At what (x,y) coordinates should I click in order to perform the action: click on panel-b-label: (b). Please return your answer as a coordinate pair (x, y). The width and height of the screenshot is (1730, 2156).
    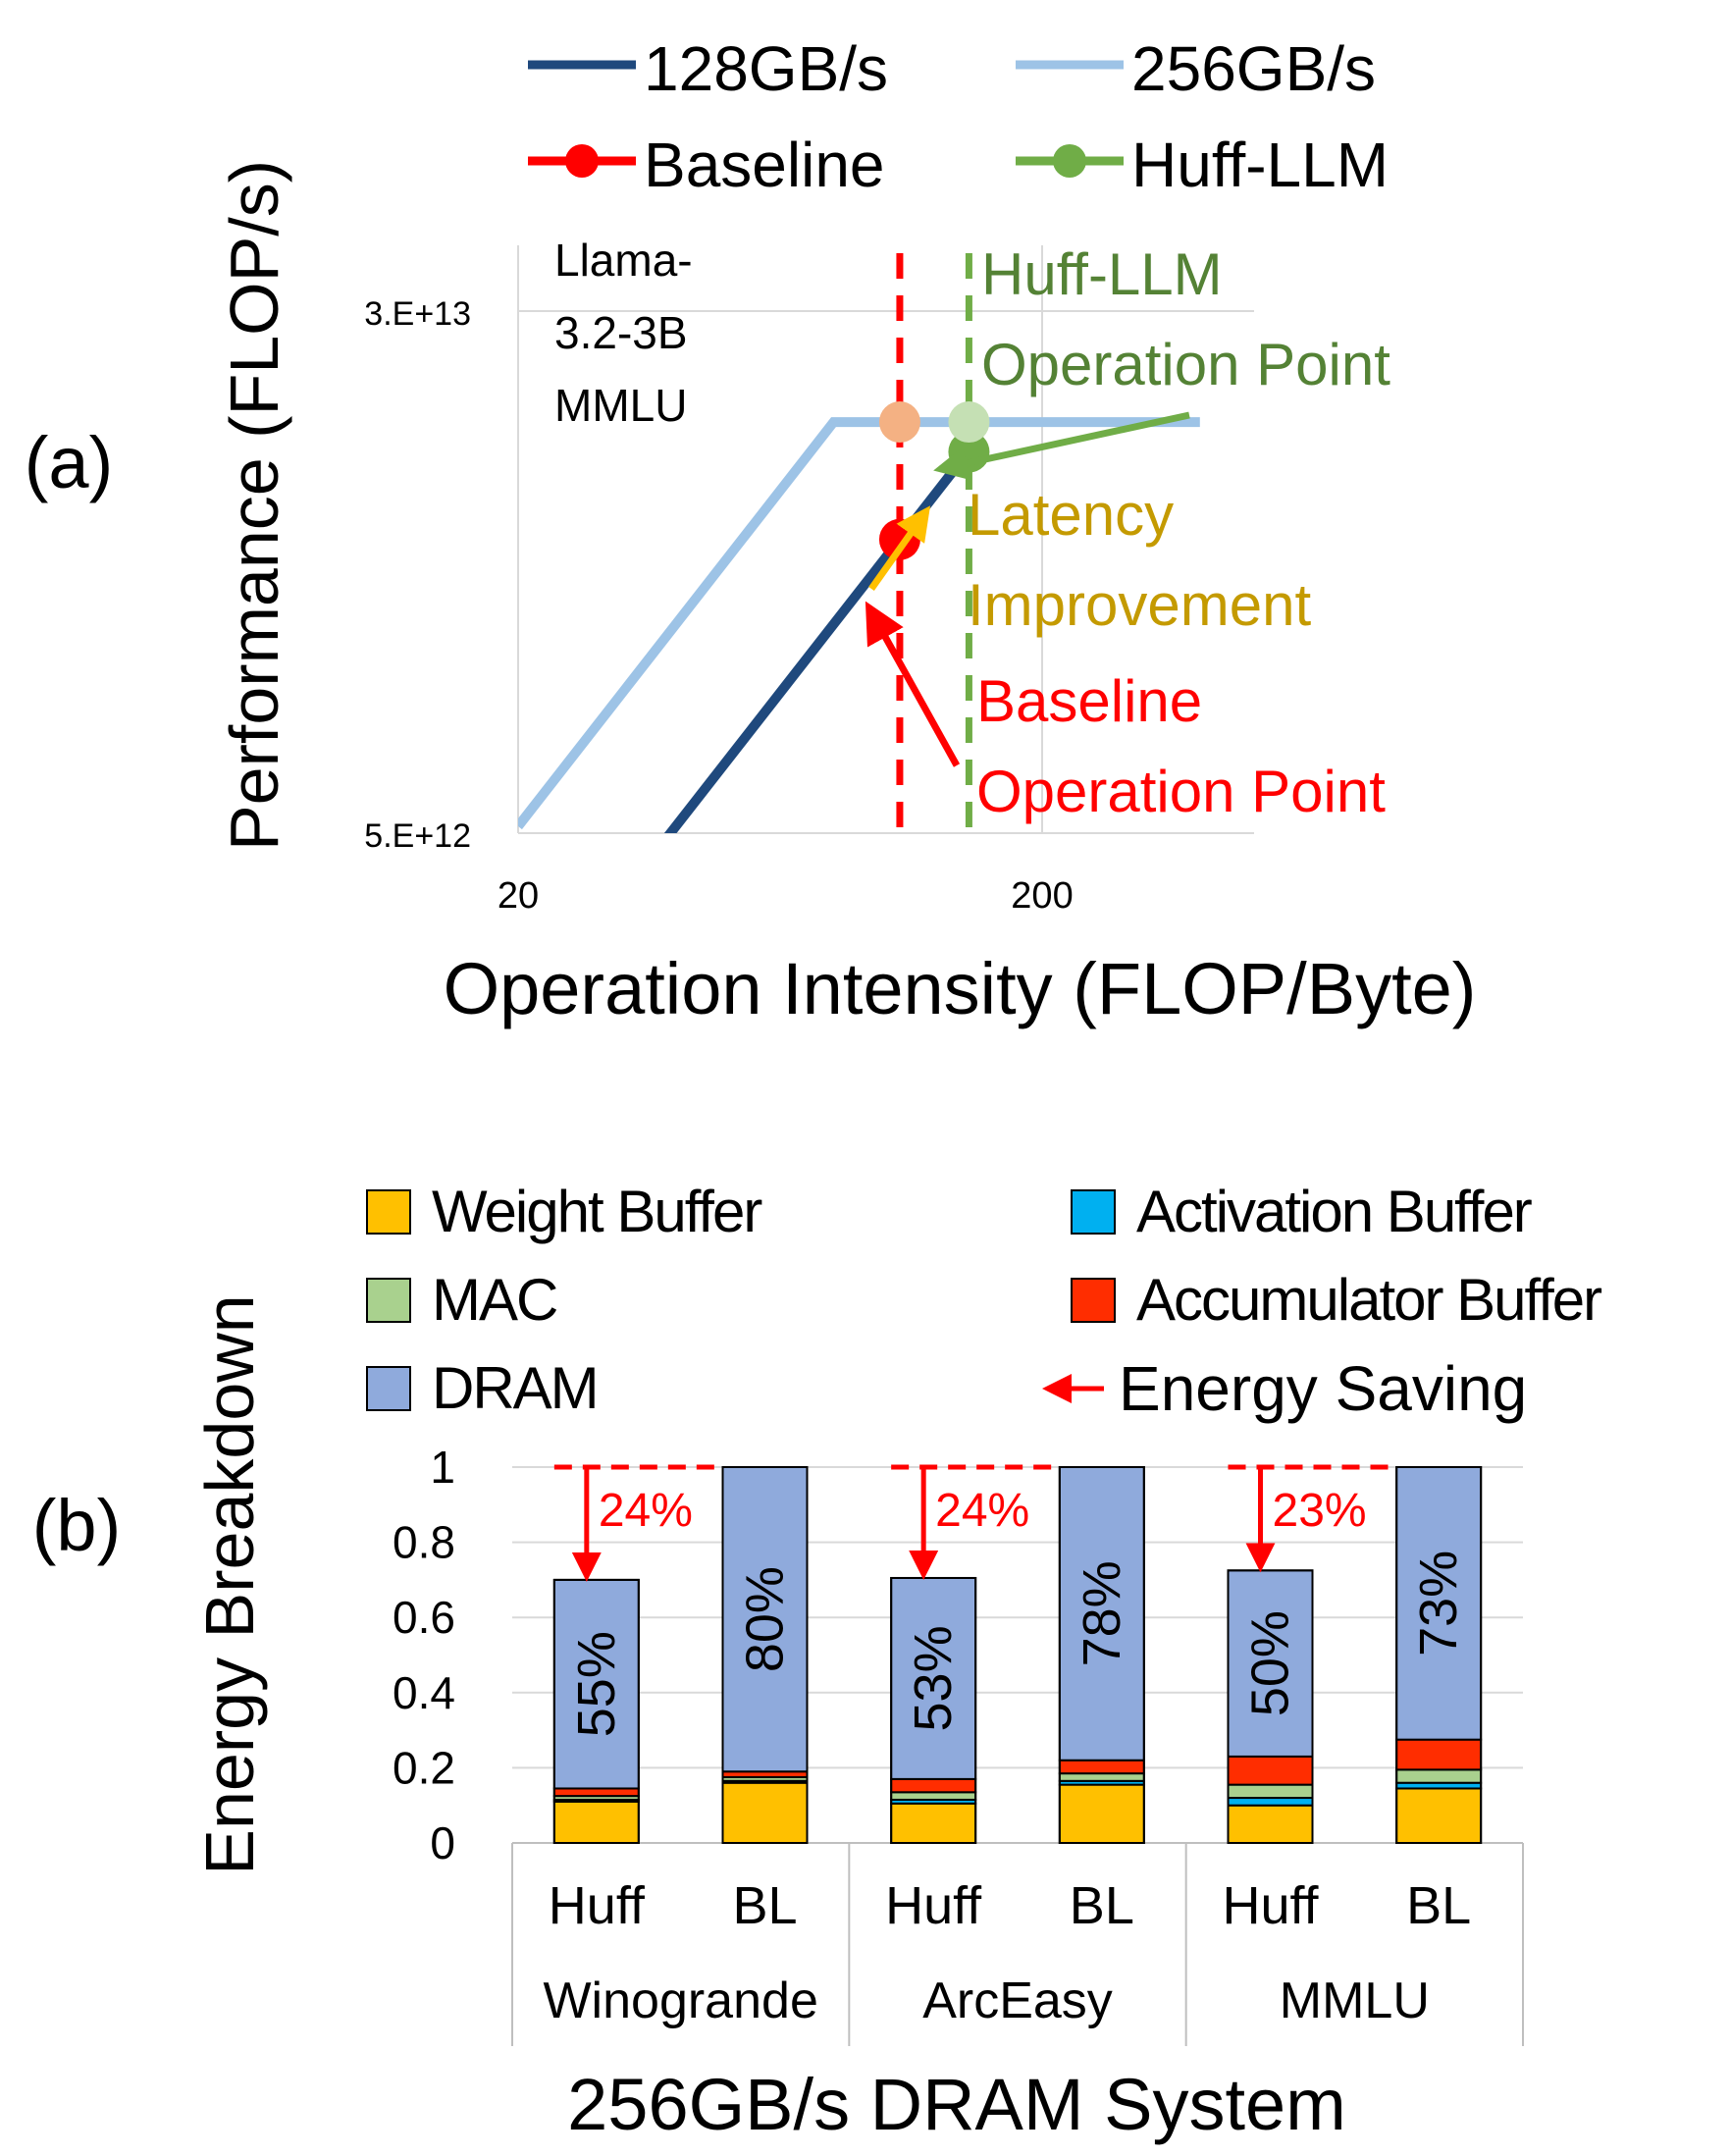
    Looking at the image, I should click on (76, 1525).